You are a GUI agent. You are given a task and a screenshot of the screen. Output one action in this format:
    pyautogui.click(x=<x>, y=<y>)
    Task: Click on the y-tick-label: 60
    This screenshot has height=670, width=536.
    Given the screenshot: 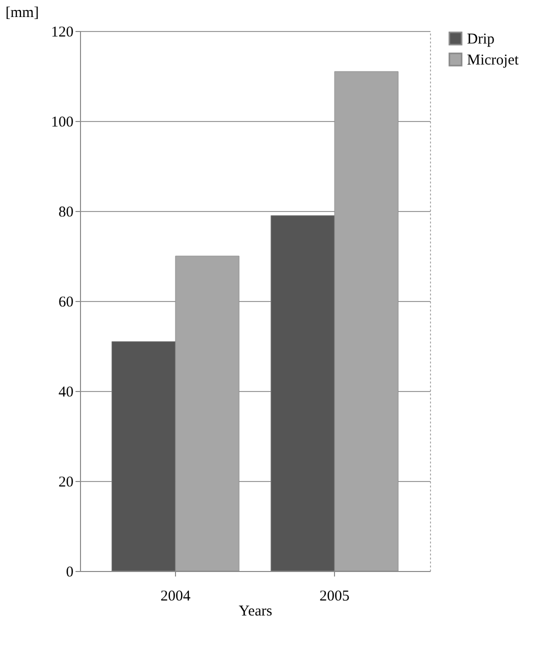 What is the action you would take?
    pyautogui.click(x=66, y=302)
    